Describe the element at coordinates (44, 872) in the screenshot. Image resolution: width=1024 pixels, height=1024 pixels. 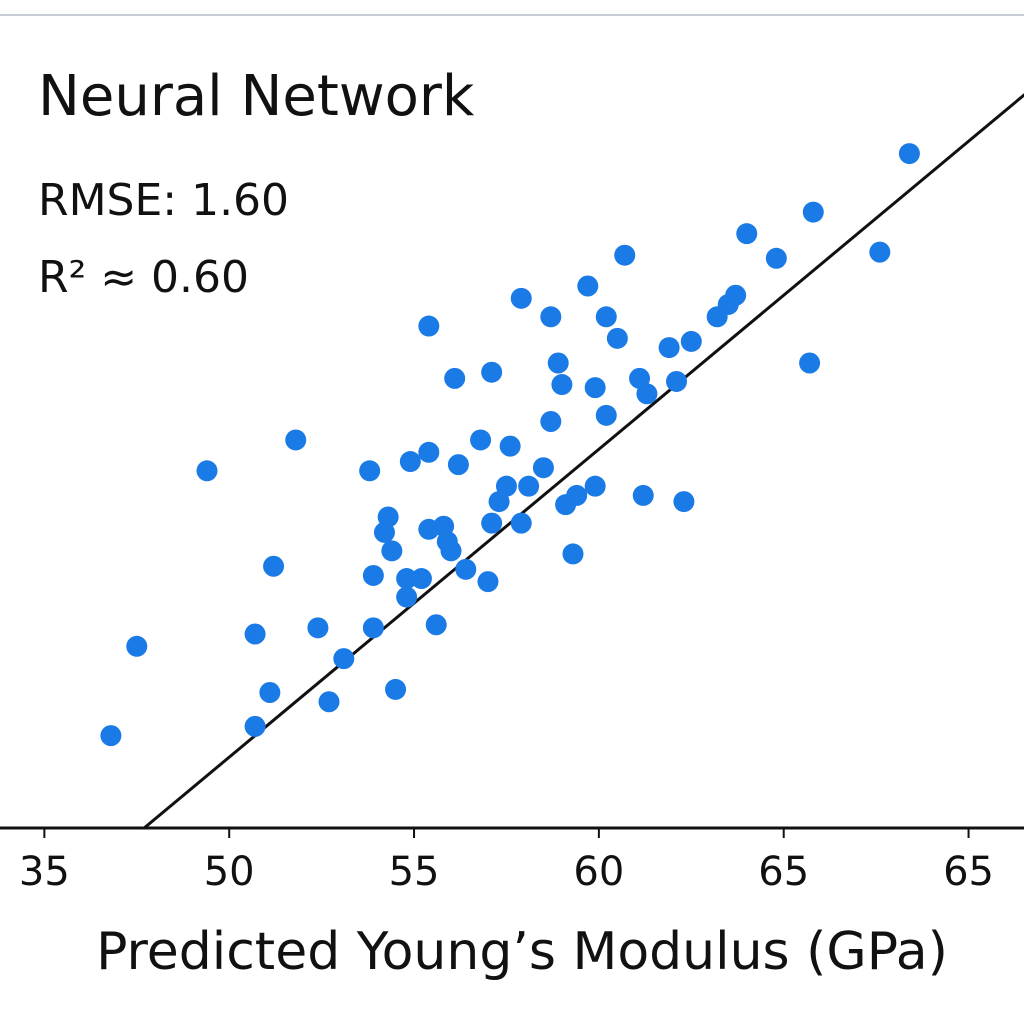
I see `x-tick-label: 35` at that location.